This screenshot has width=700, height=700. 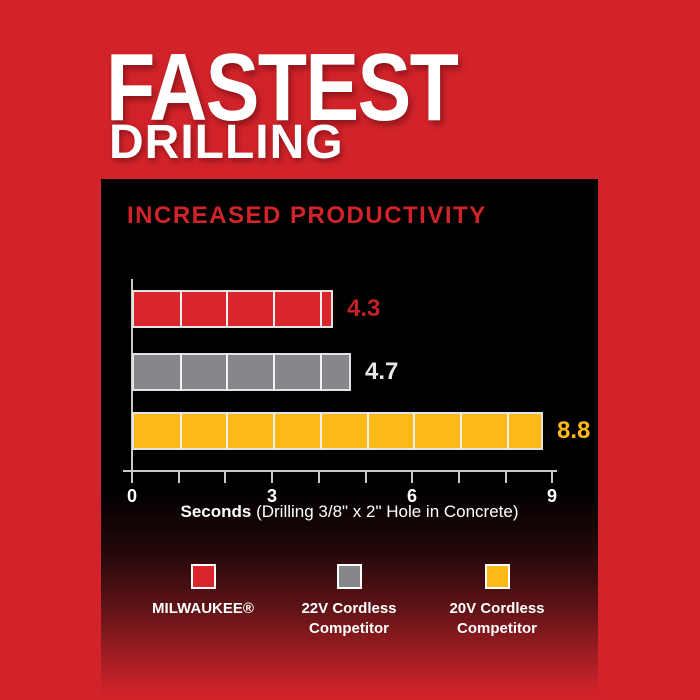 What do you see at coordinates (497, 608) in the screenshot?
I see `legend-label-line: 20V Cordless` at bounding box center [497, 608].